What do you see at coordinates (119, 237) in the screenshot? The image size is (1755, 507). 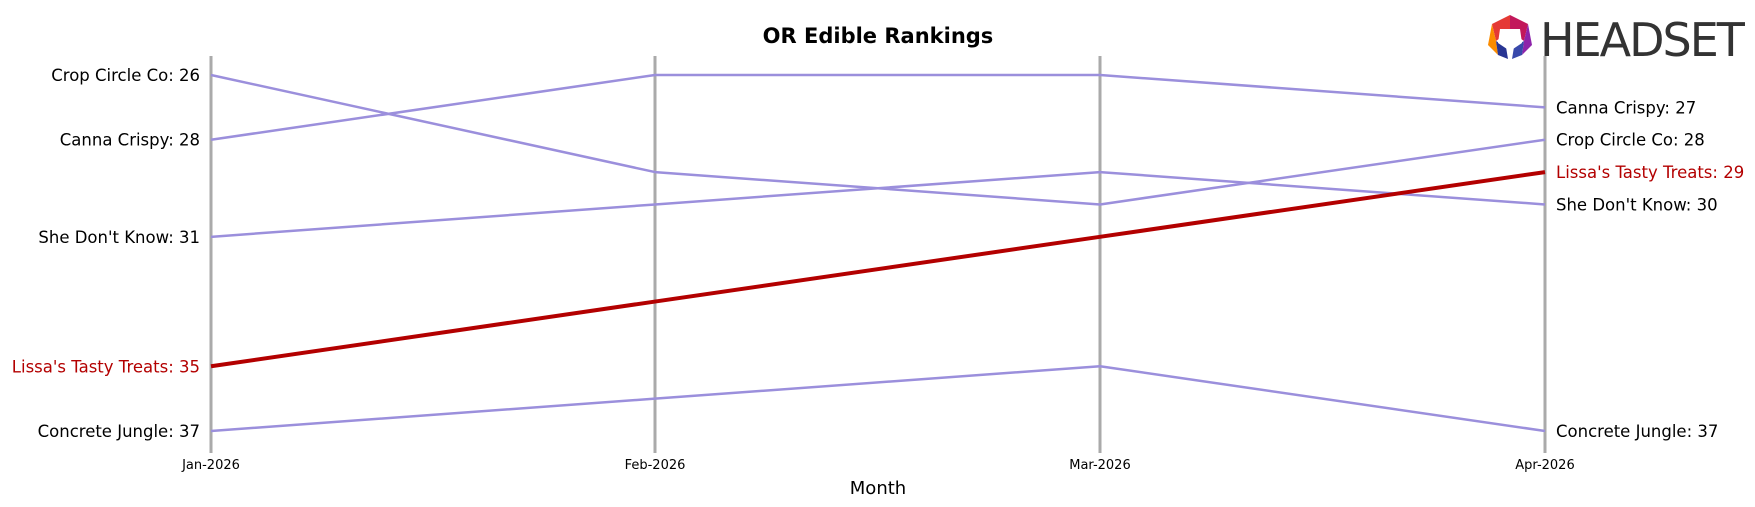 I see `start-label: She Don't Know: 31` at bounding box center [119, 237].